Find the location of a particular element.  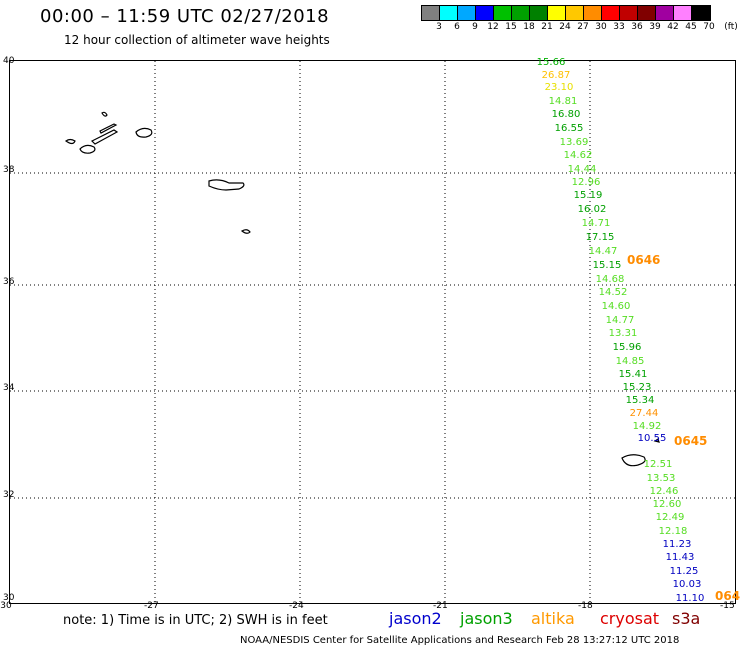

wave-height-point: 12.96 is located at coordinates (586, 182).